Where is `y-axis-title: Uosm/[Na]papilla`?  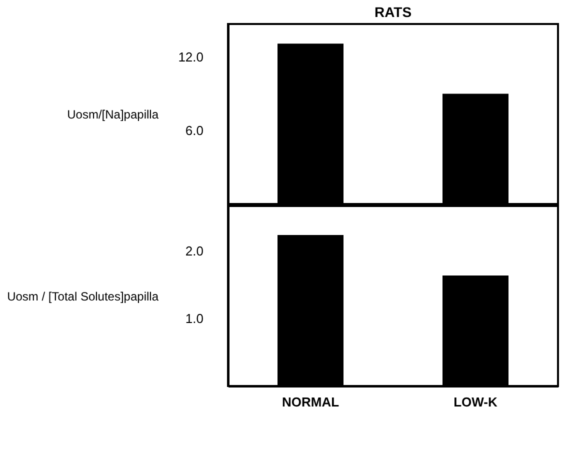 y-axis-title: Uosm/[Na]papilla is located at coordinates (113, 115).